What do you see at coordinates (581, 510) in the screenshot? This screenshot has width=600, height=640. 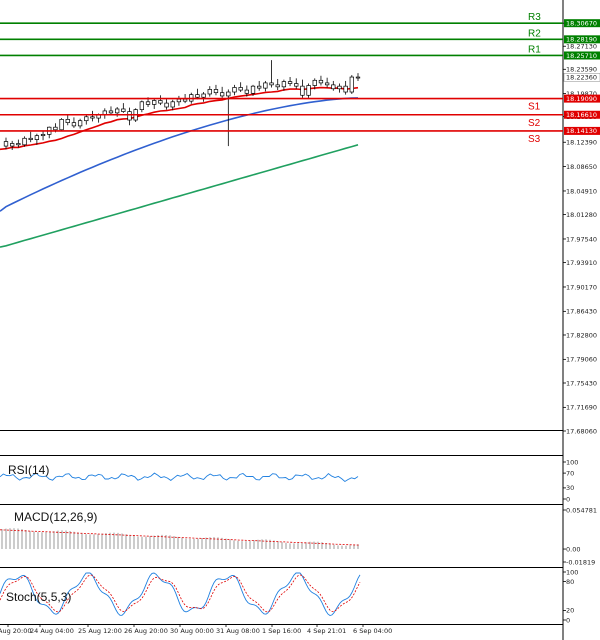 I see `macd-tick-label: 0.054781` at bounding box center [581, 510].